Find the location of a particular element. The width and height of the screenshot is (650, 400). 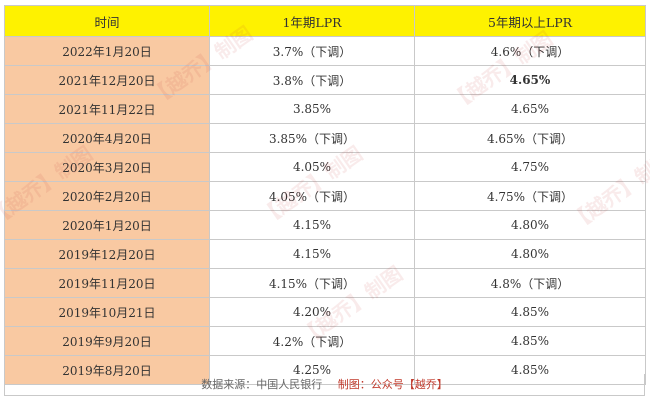

table-row: 2019年10月21日 4.20% 4.85% is located at coordinates (325, 312).